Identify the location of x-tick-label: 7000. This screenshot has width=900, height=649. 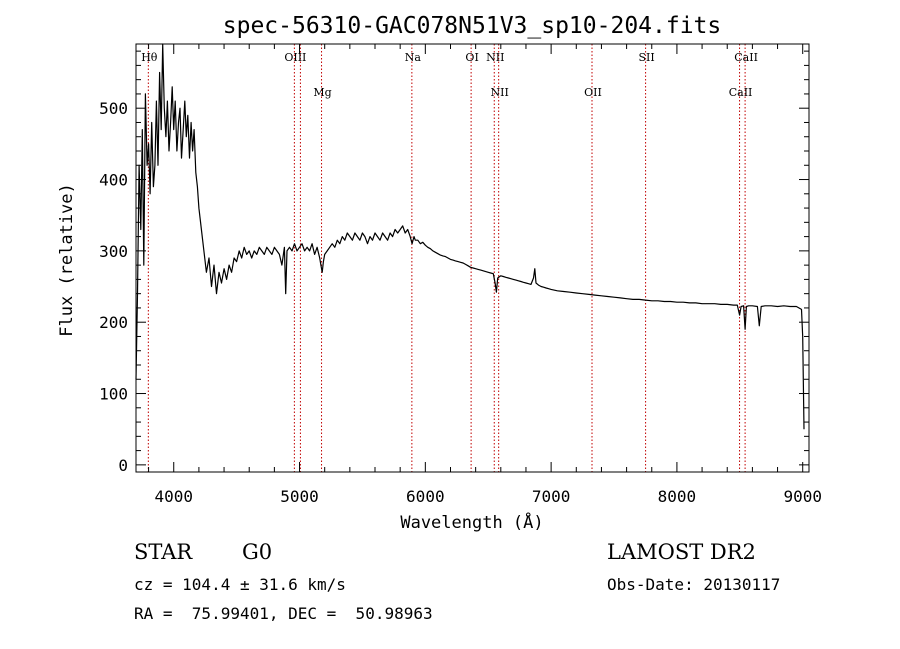
(551, 496).